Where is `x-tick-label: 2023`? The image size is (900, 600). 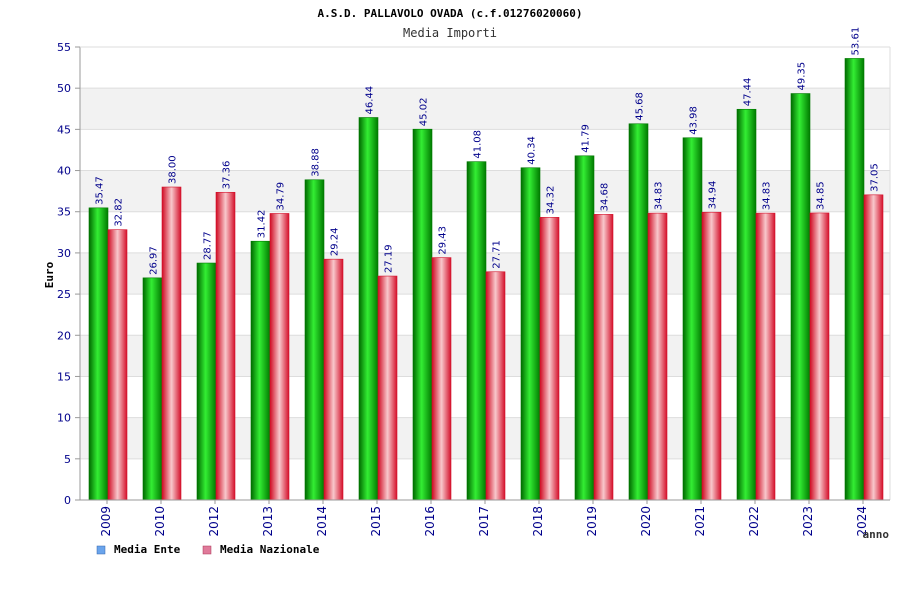 x-tick-label: 2023 is located at coordinates (808, 521).